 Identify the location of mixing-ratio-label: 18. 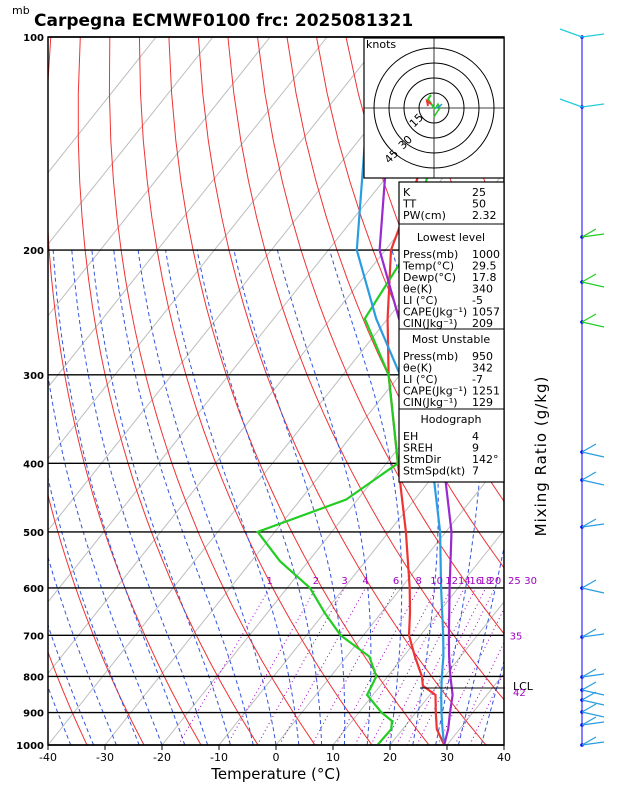
(485, 581).